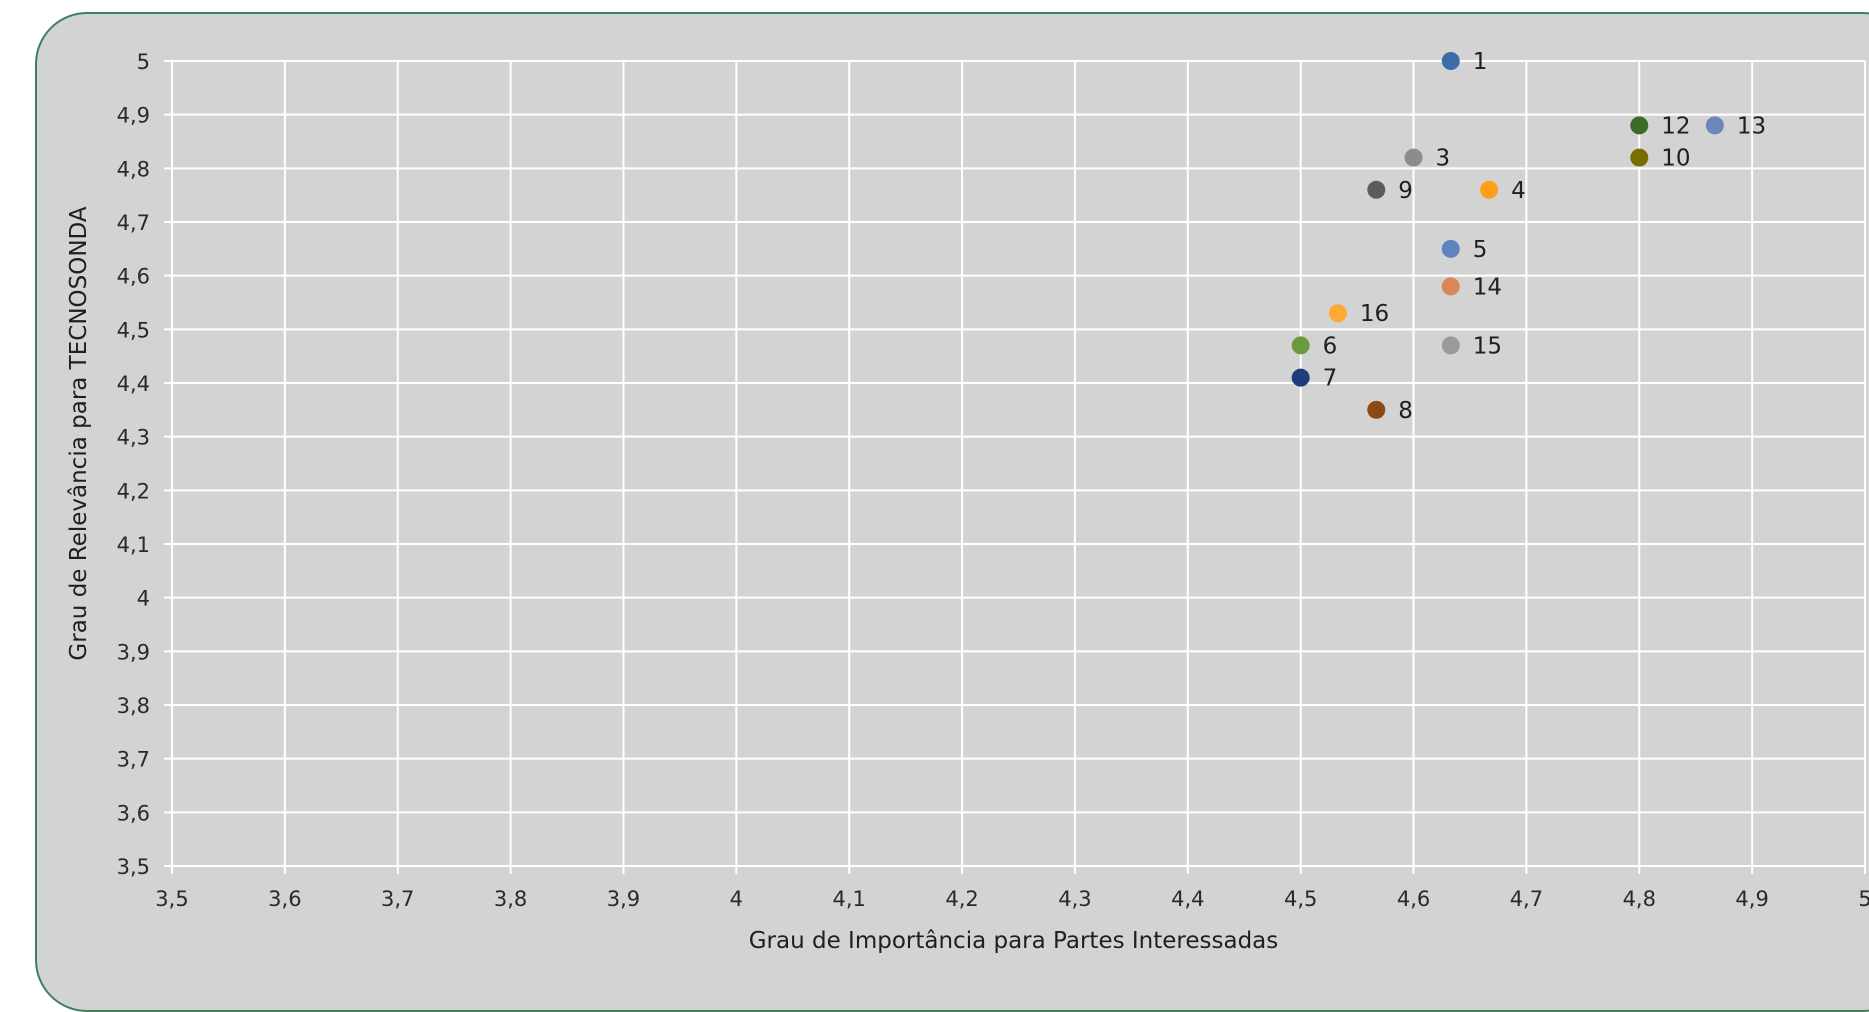 The width and height of the screenshot is (1869, 1012). What do you see at coordinates (1187, 899) in the screenshot?
I see `x-tick-label: 4,4` at bounding box center [1187, 899].